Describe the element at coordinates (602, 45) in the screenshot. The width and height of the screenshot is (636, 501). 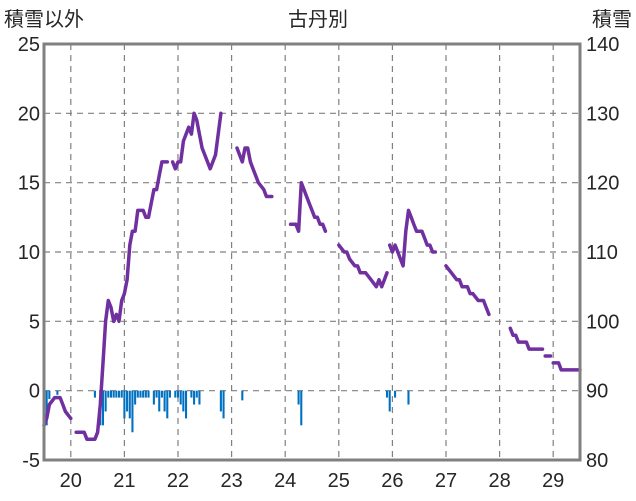
I see `right-y-tick-label: 140` at that location.